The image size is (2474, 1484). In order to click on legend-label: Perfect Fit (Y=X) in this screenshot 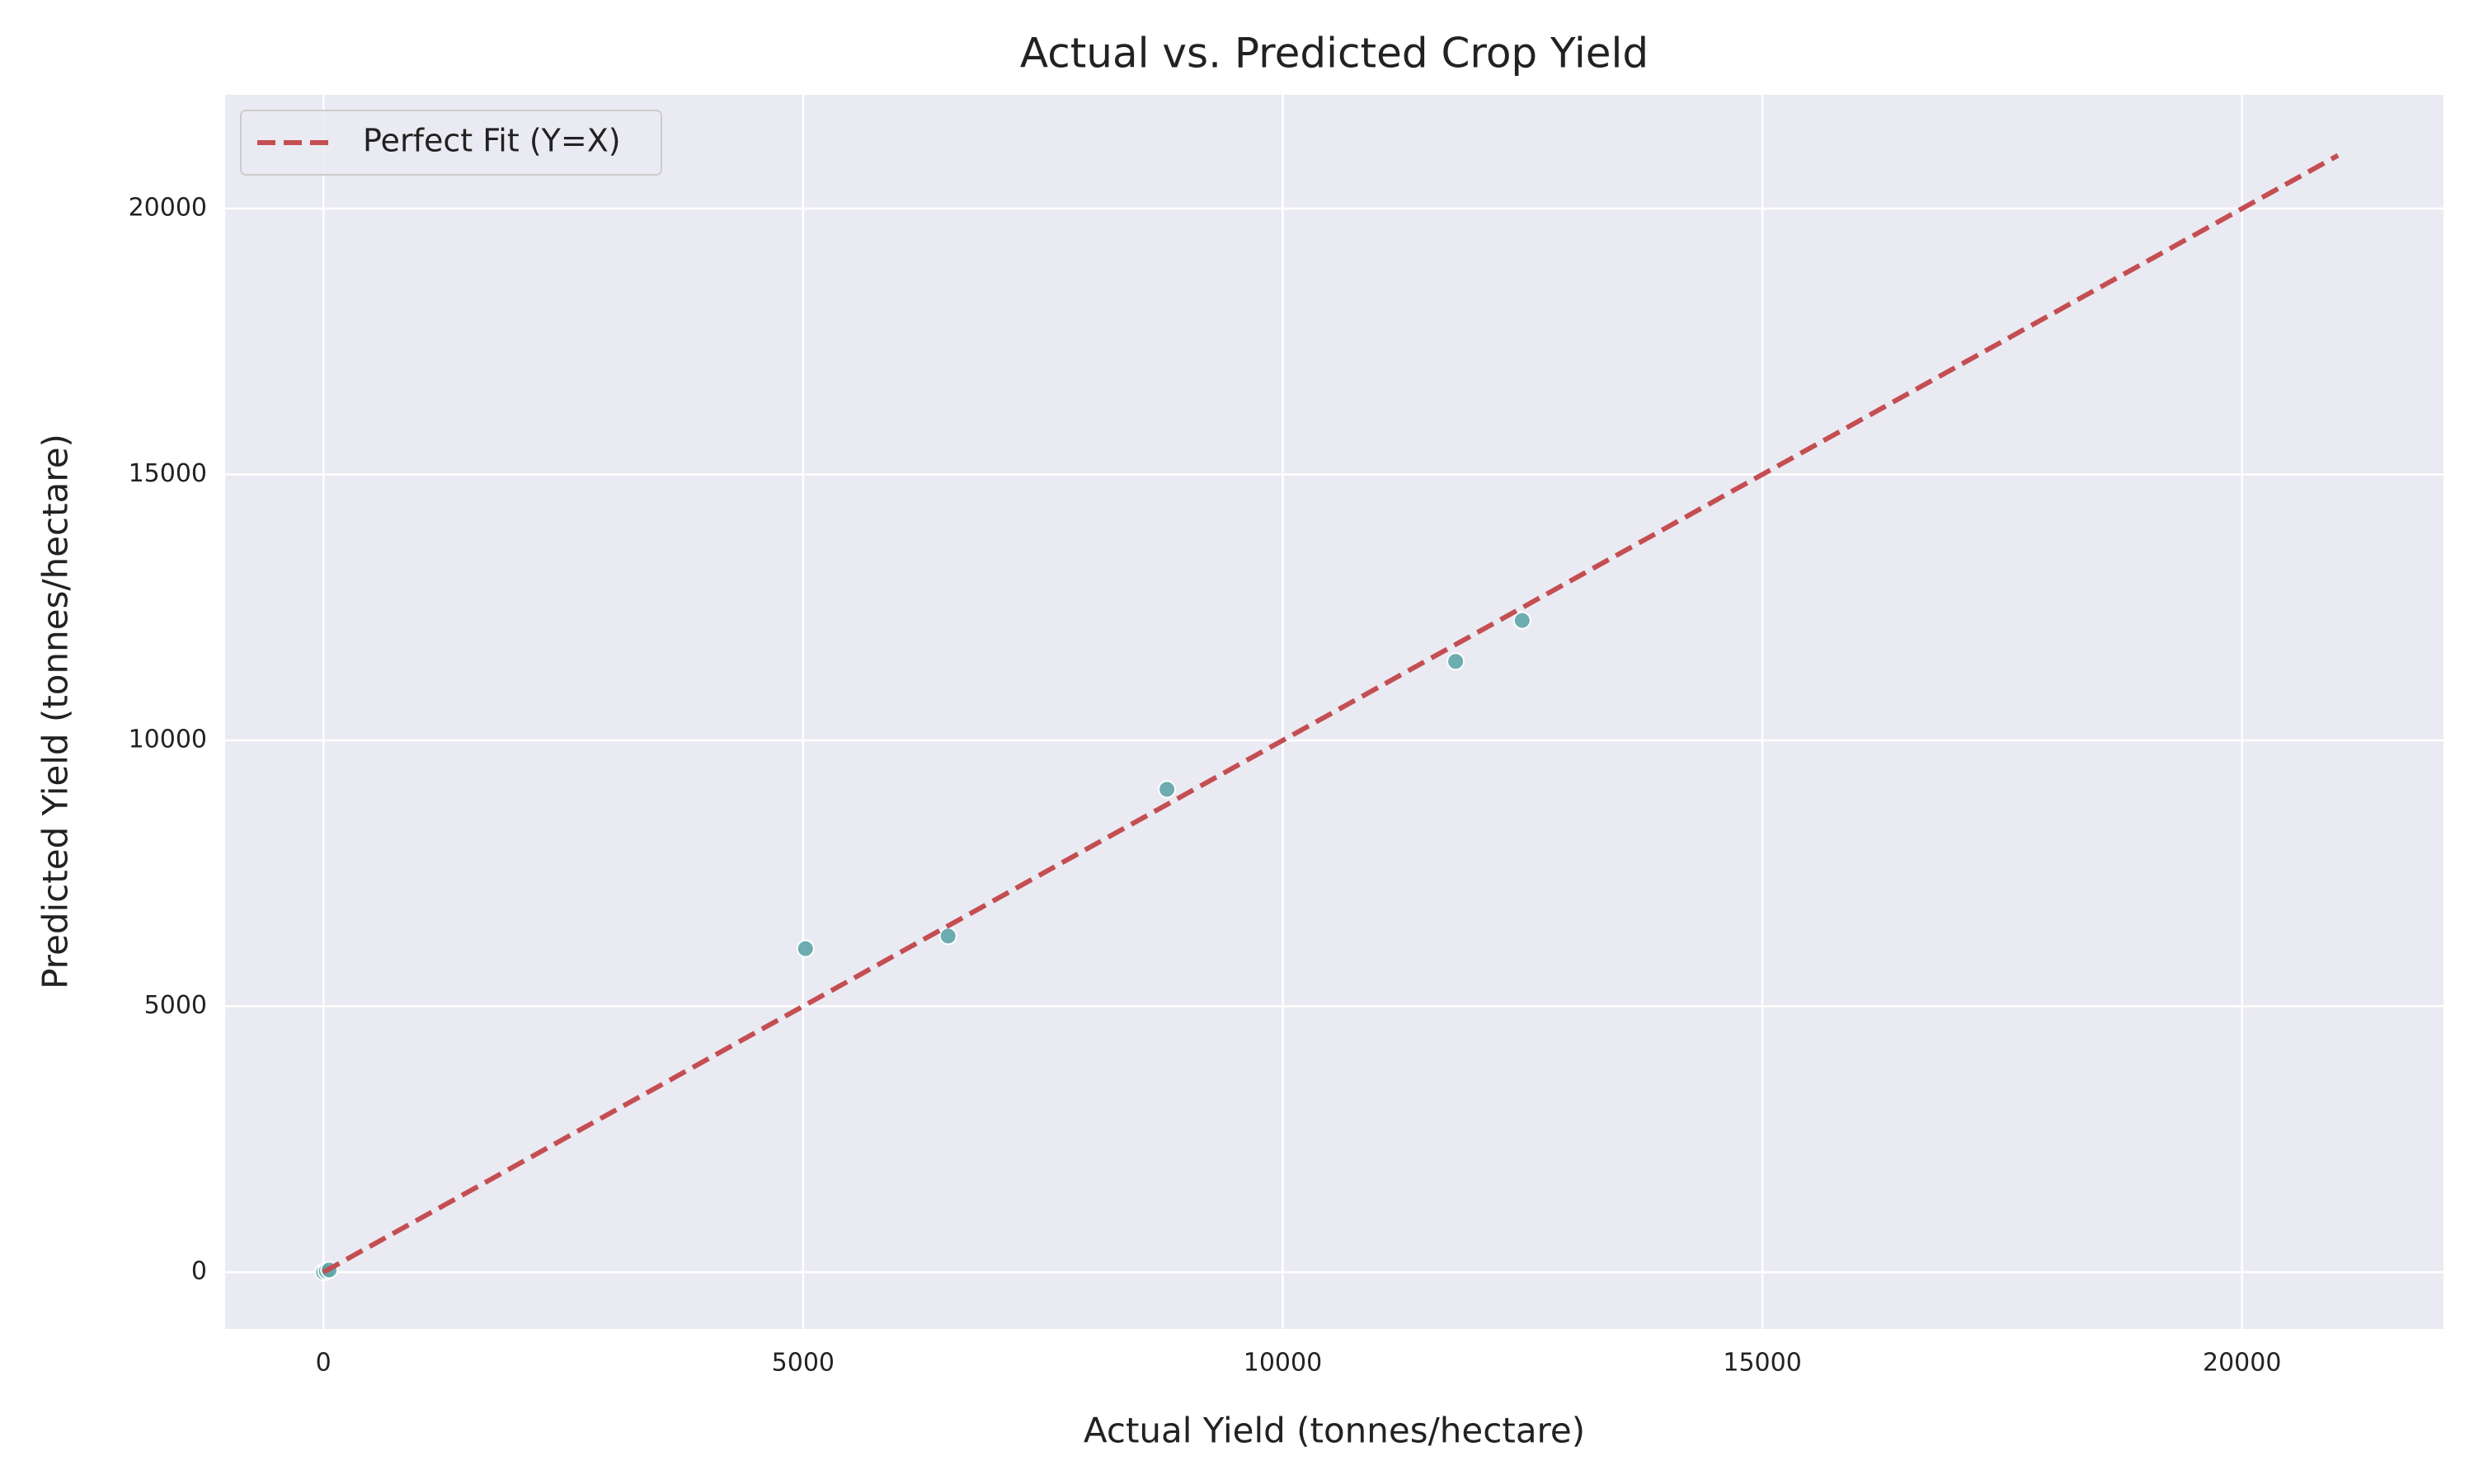, I will do `click(492, 141)`.